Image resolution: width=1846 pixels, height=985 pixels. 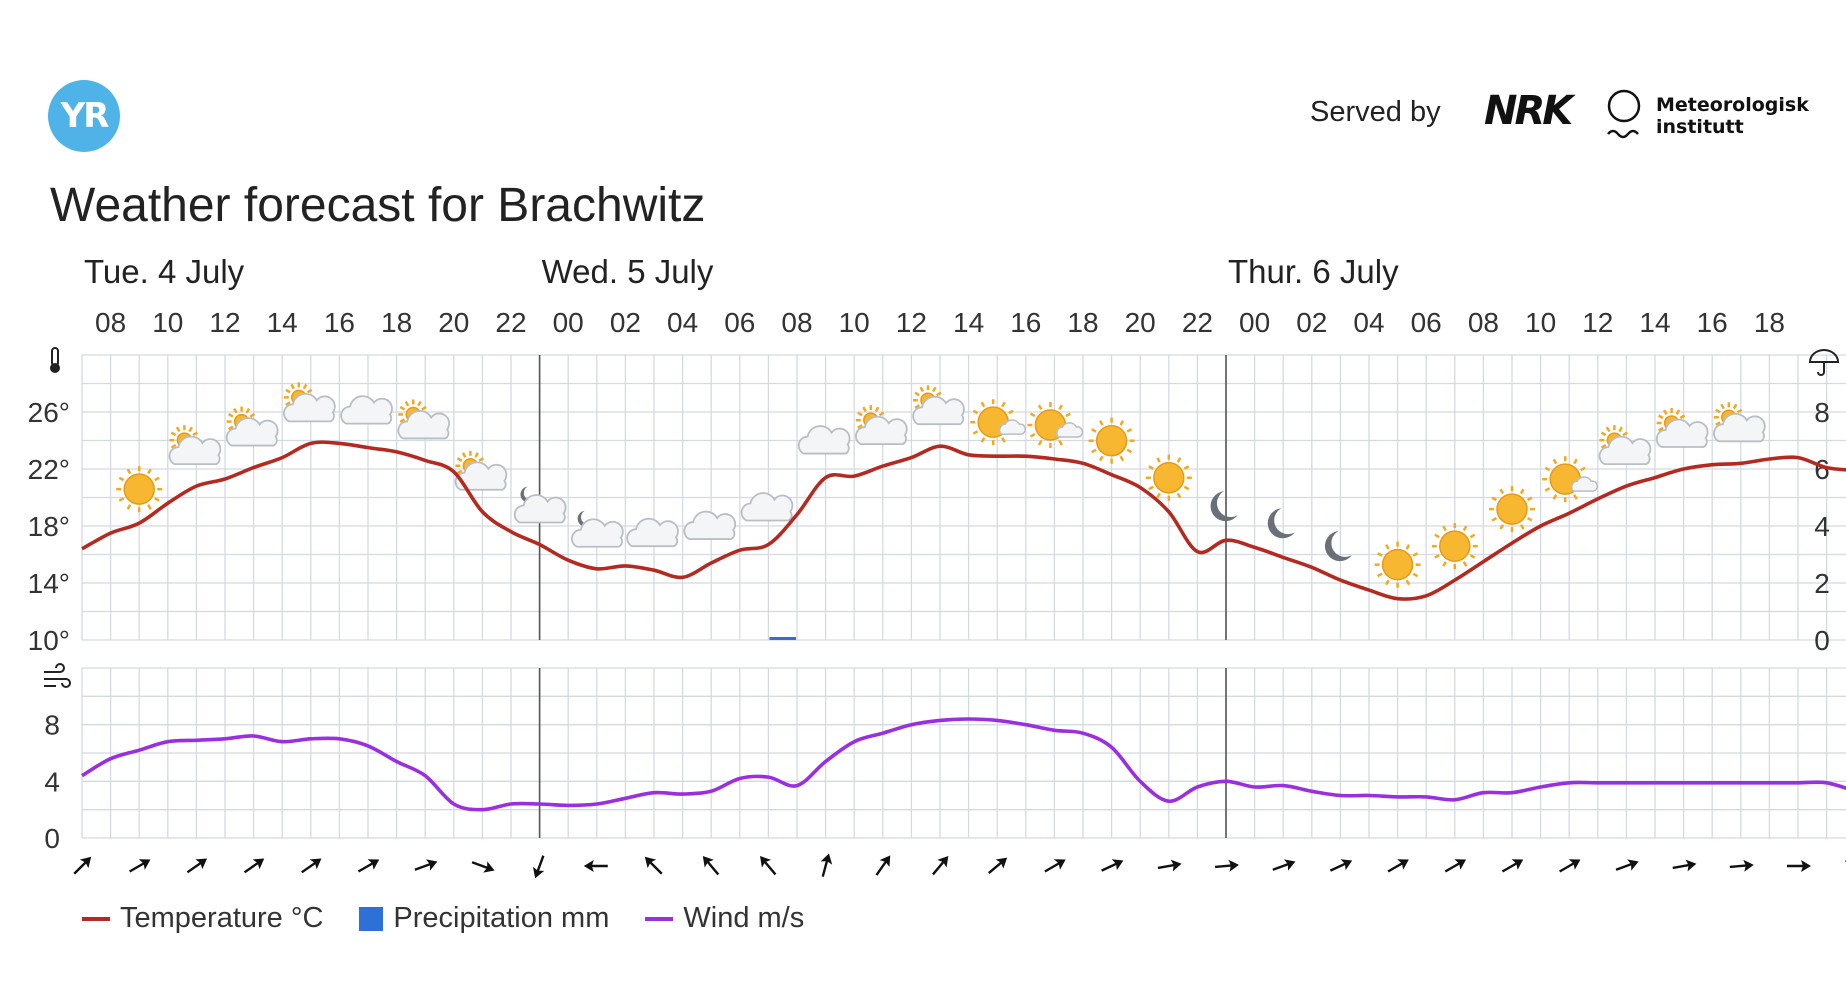 What do you see at coordinates (84, 116) in the screenshot?
I see `yr-logo: YR` at bounding box center [84, 116].